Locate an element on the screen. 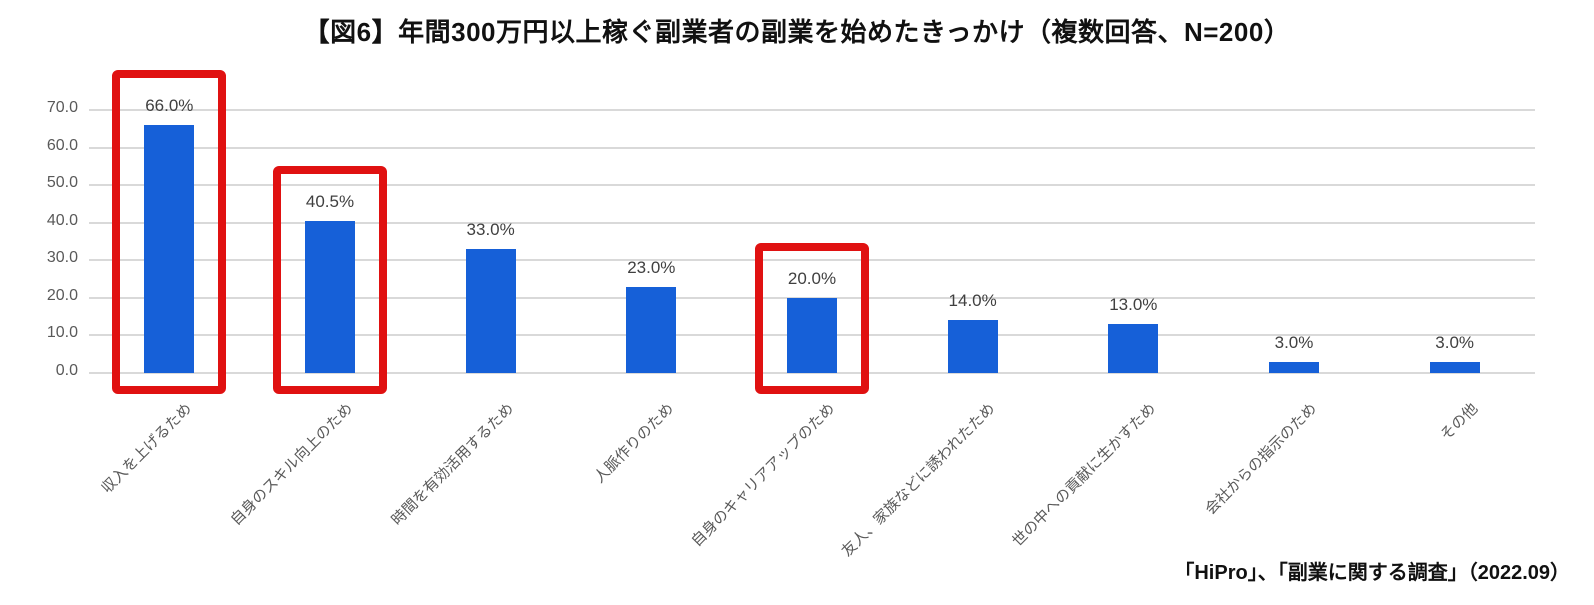 The image size is (1594, 605). ytick-label-30: 30.0 is located at coordinates (62, 258).